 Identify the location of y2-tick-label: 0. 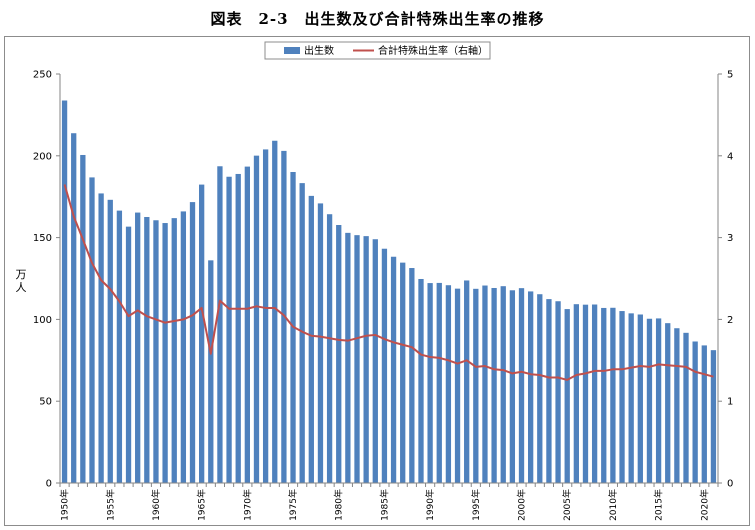
(730, 484).